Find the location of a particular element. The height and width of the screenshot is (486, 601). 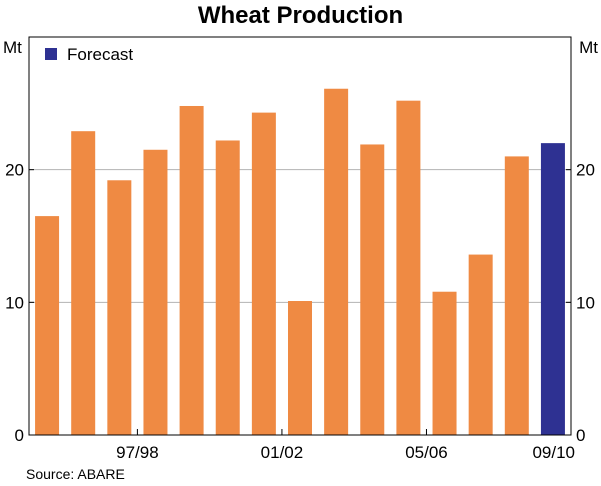

legend-swatch-forecast is located at coordinates (51, 54).